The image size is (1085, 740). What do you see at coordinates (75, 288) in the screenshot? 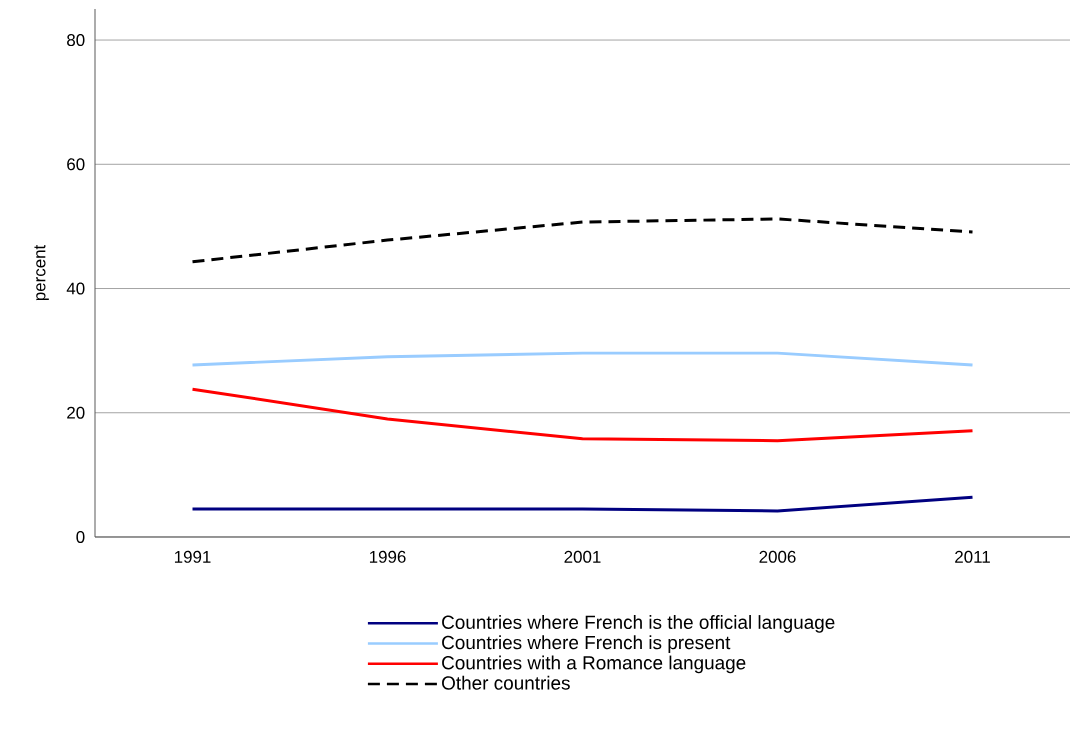
I see `y-tick-label: 40` at bounding box center [75, 288].